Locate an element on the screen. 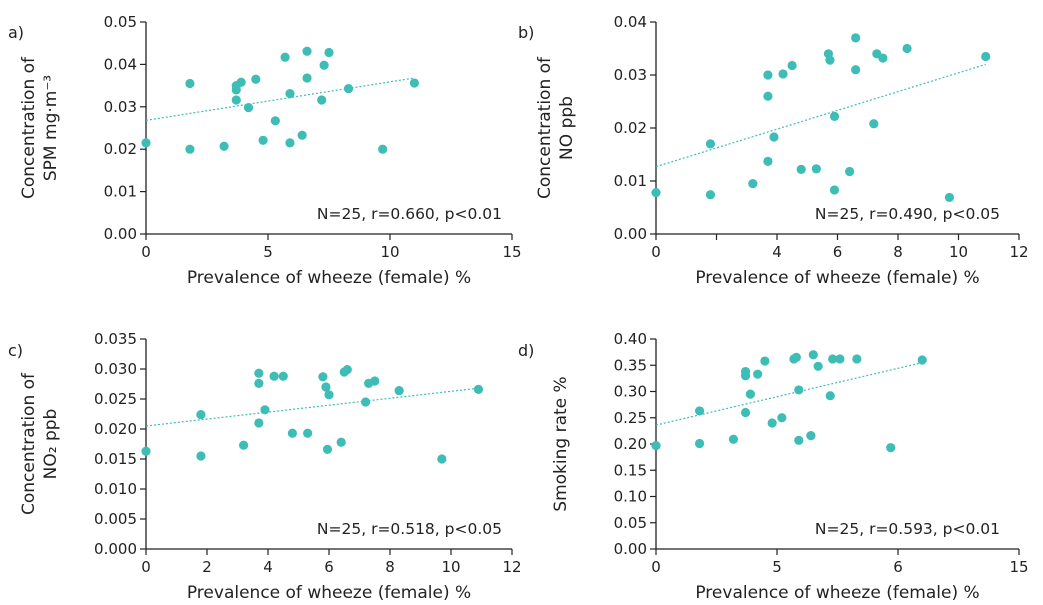 This screenshot has height=605, width=1043. y-tick-label: 0.015 is located at coordinates (115, 459).